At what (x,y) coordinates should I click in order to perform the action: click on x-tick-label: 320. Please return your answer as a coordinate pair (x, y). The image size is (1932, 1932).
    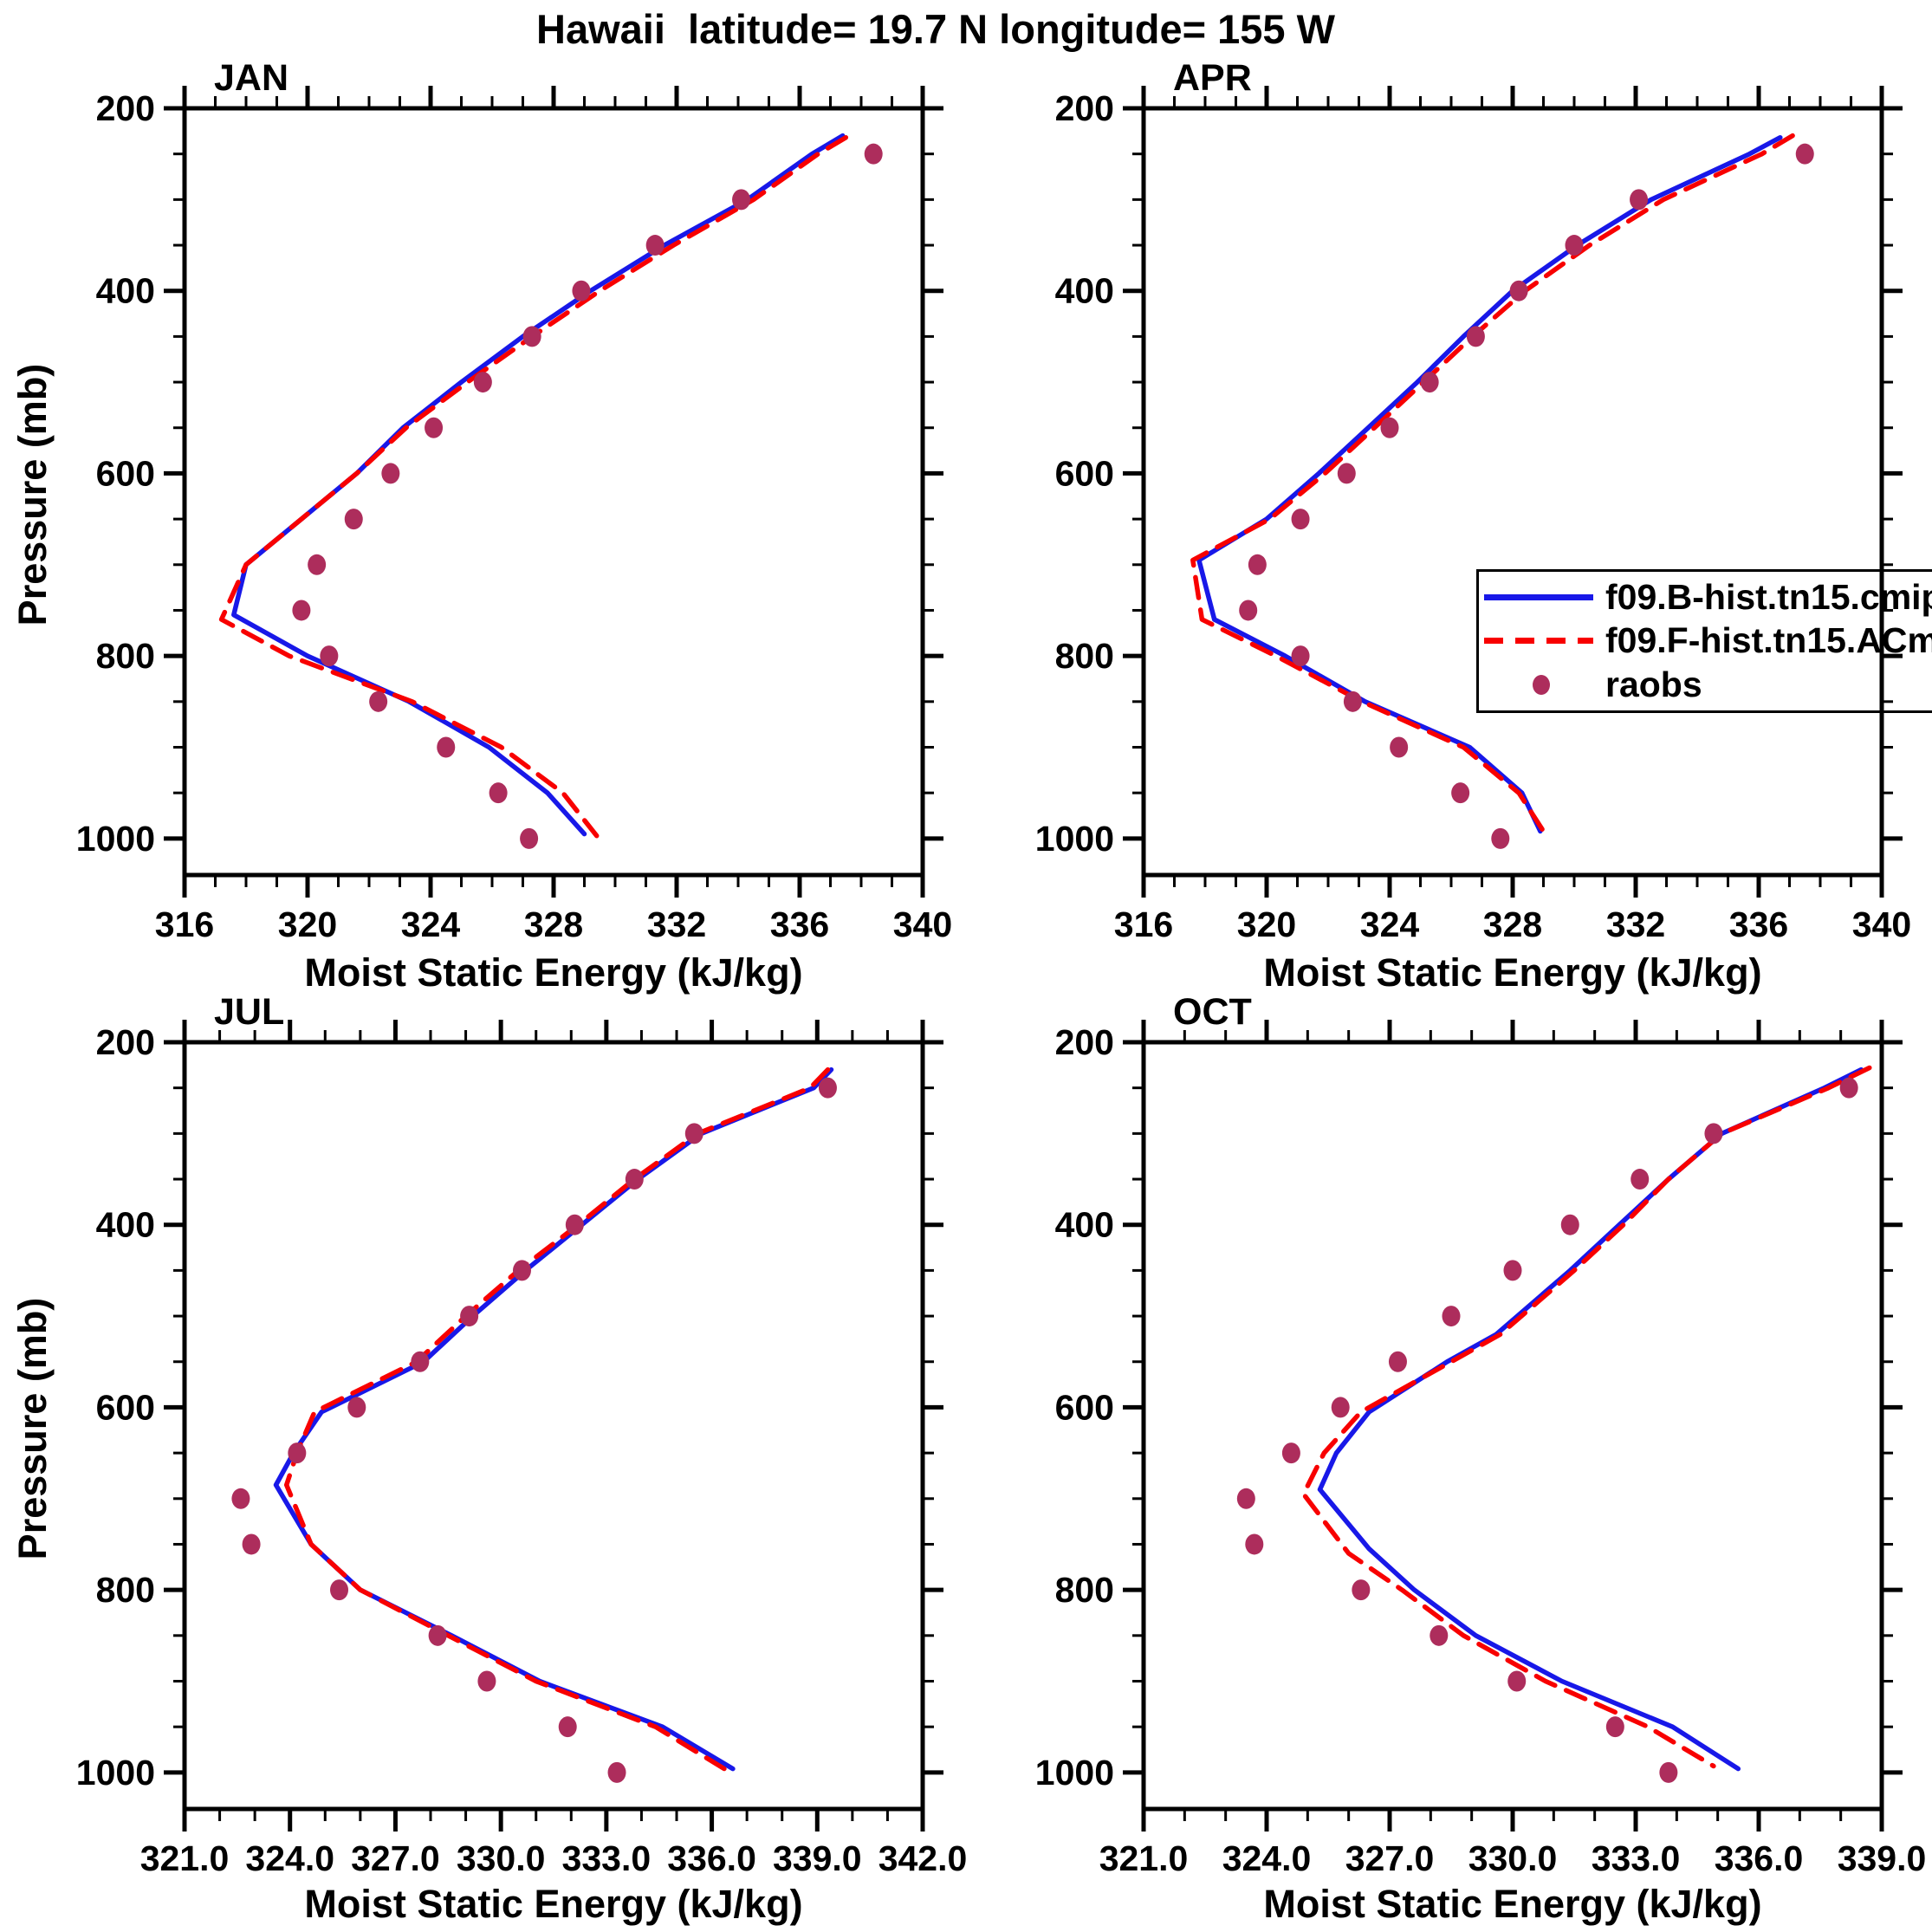
    Looking at the image, I should click on (307, 924).